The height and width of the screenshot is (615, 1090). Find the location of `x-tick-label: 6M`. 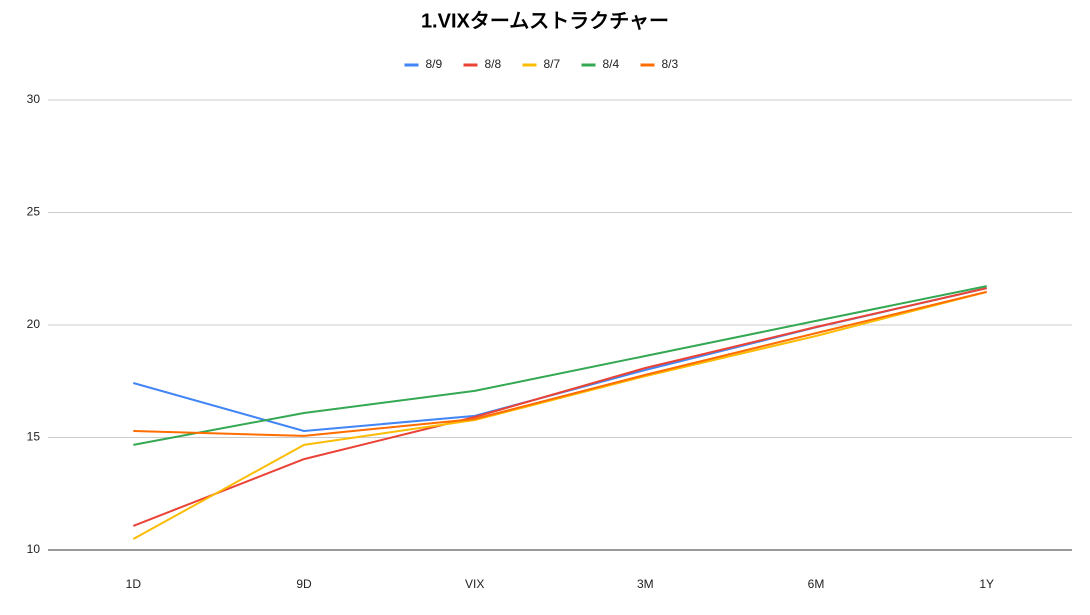

x-tick-label: 6M is located at coordinates (816, 584).